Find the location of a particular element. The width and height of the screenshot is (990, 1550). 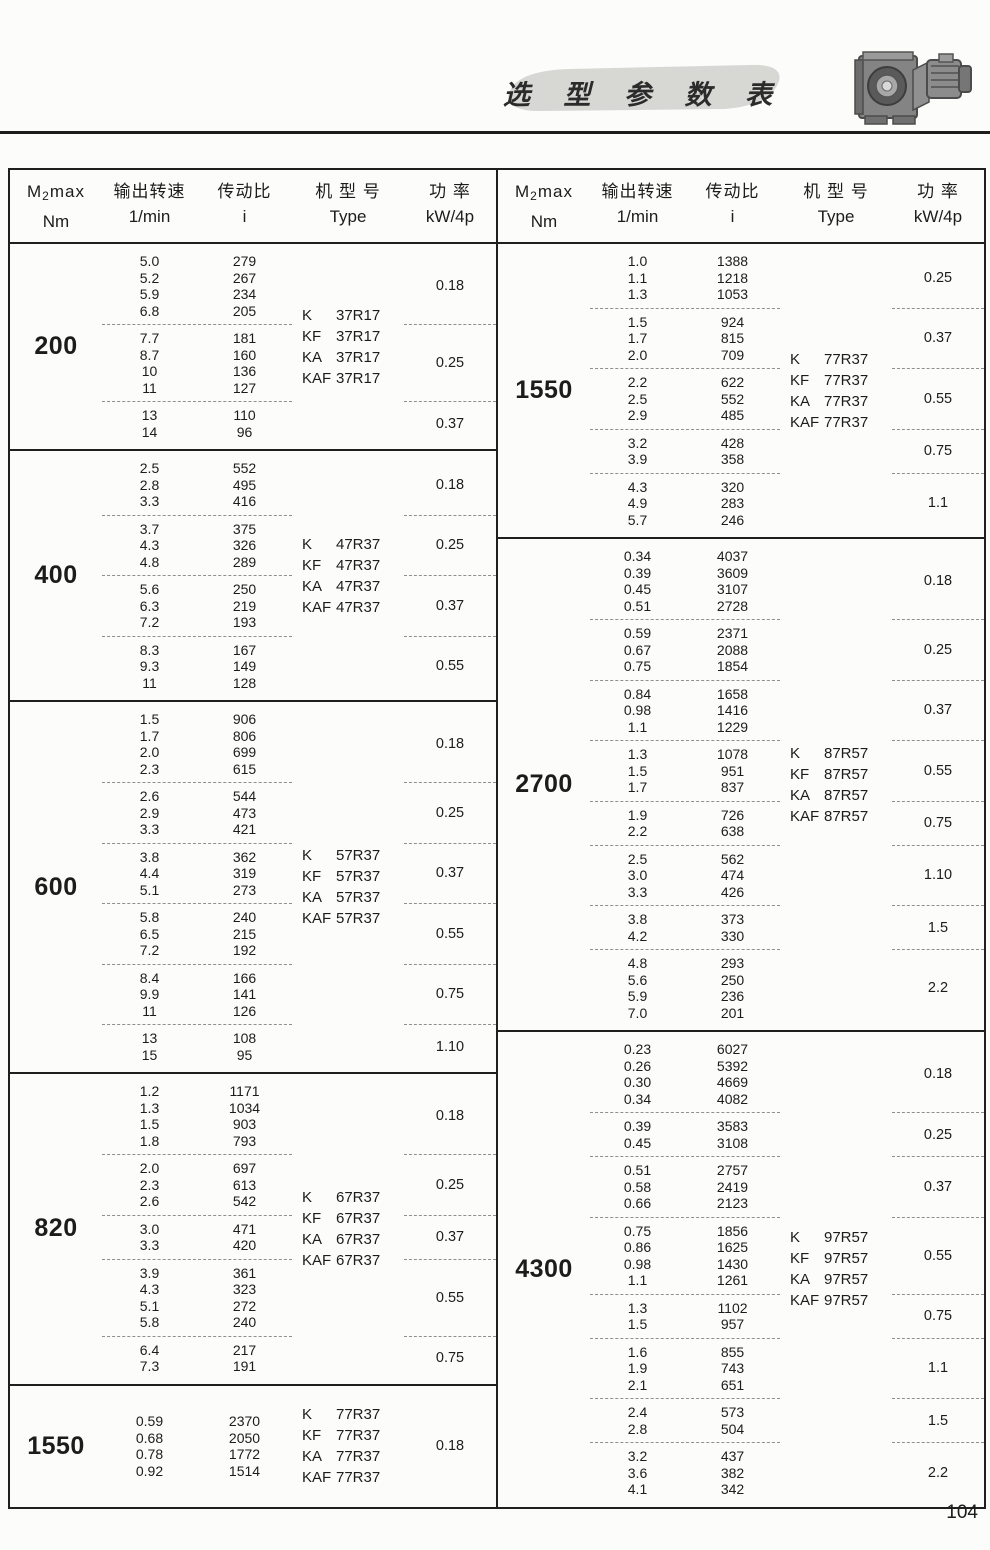

ratio-value: 709 is located at coordinates (732, 354).